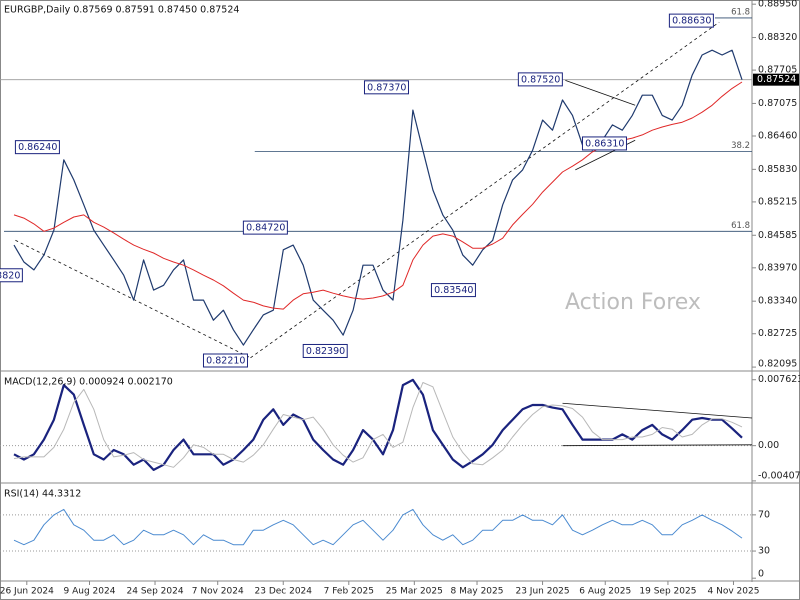 The height and width of the screenshot is (600, 800). What do you see at coordinates (764, 514) in the screenshot?
I see `y-tick-label: 70` at bounding box center [764, 514].